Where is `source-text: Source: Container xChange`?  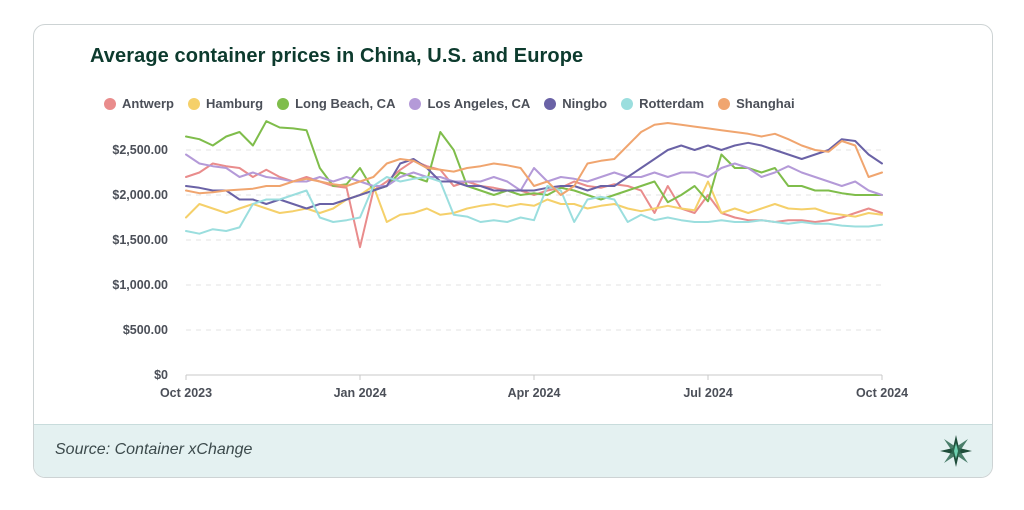
source-text: Source: Container xChange is located at coordinates (154, 449).